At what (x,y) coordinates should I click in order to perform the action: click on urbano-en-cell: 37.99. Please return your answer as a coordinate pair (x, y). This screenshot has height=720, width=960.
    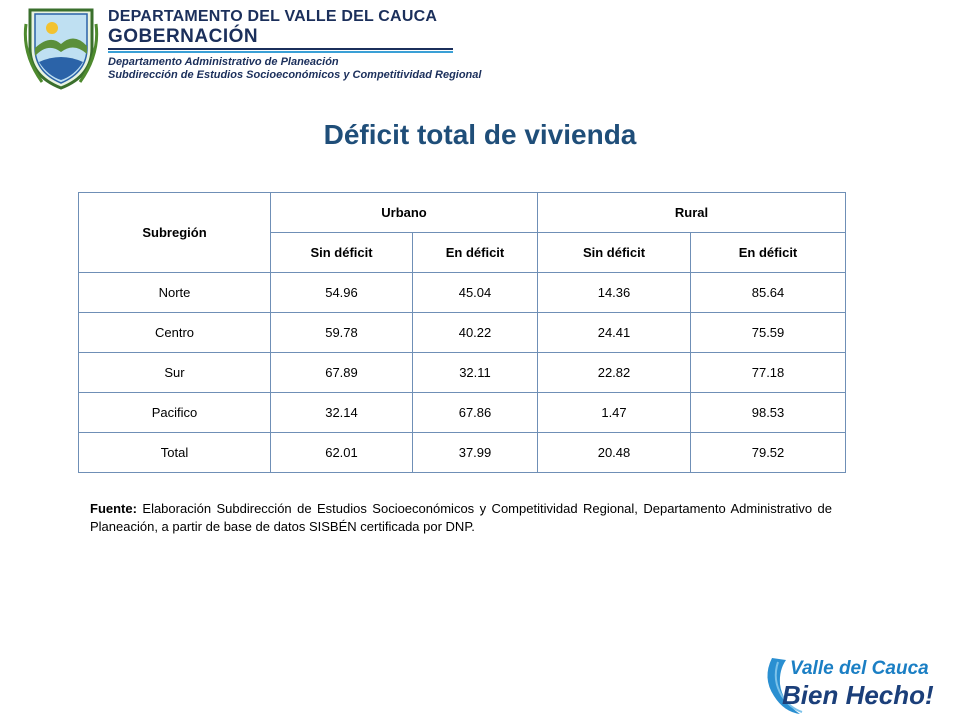
    Looking at the image, I should click on (475, 452).